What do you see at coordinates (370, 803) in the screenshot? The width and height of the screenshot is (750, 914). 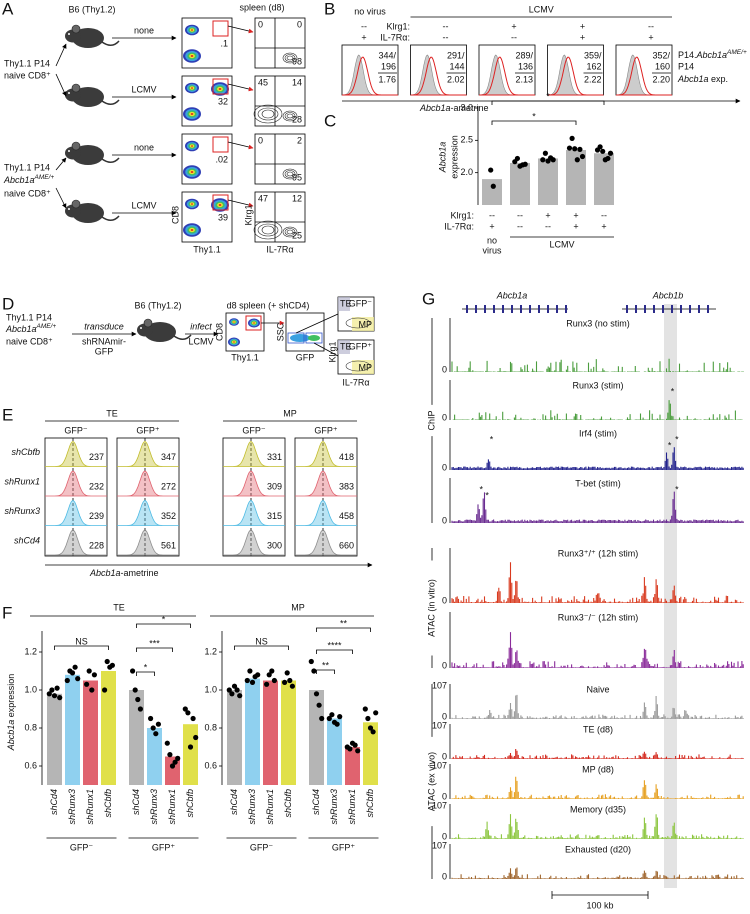 I see `category-label: shCbfb` at bounding box center [370, 803].